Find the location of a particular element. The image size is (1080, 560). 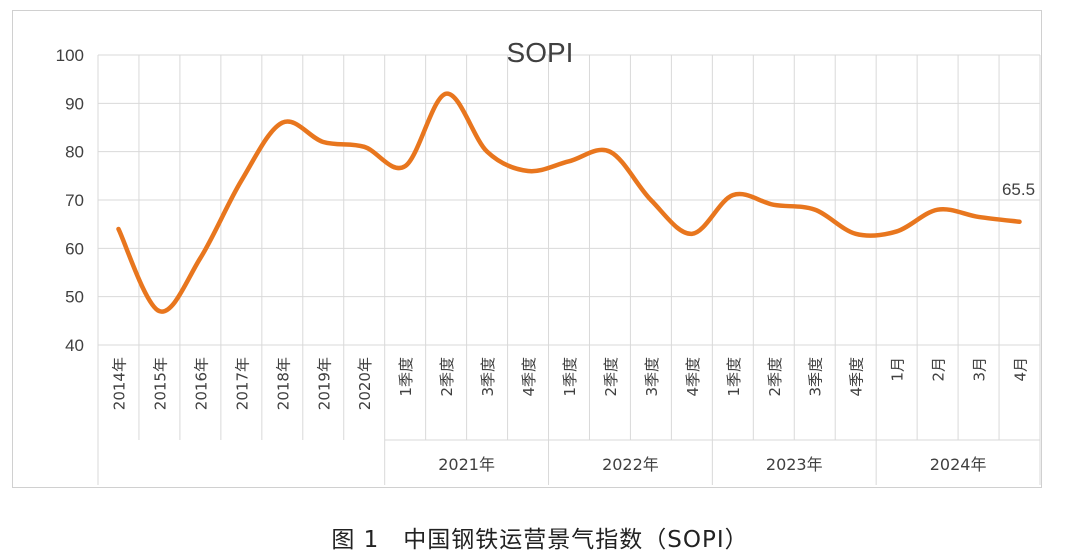

chart-title: SOPI is located at coordinates (540, 52).